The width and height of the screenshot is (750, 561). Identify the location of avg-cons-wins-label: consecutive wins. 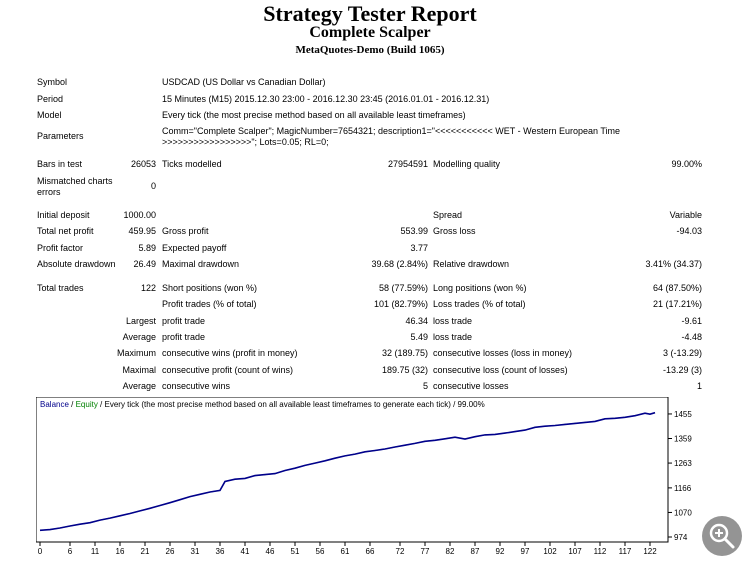
(196, 386).